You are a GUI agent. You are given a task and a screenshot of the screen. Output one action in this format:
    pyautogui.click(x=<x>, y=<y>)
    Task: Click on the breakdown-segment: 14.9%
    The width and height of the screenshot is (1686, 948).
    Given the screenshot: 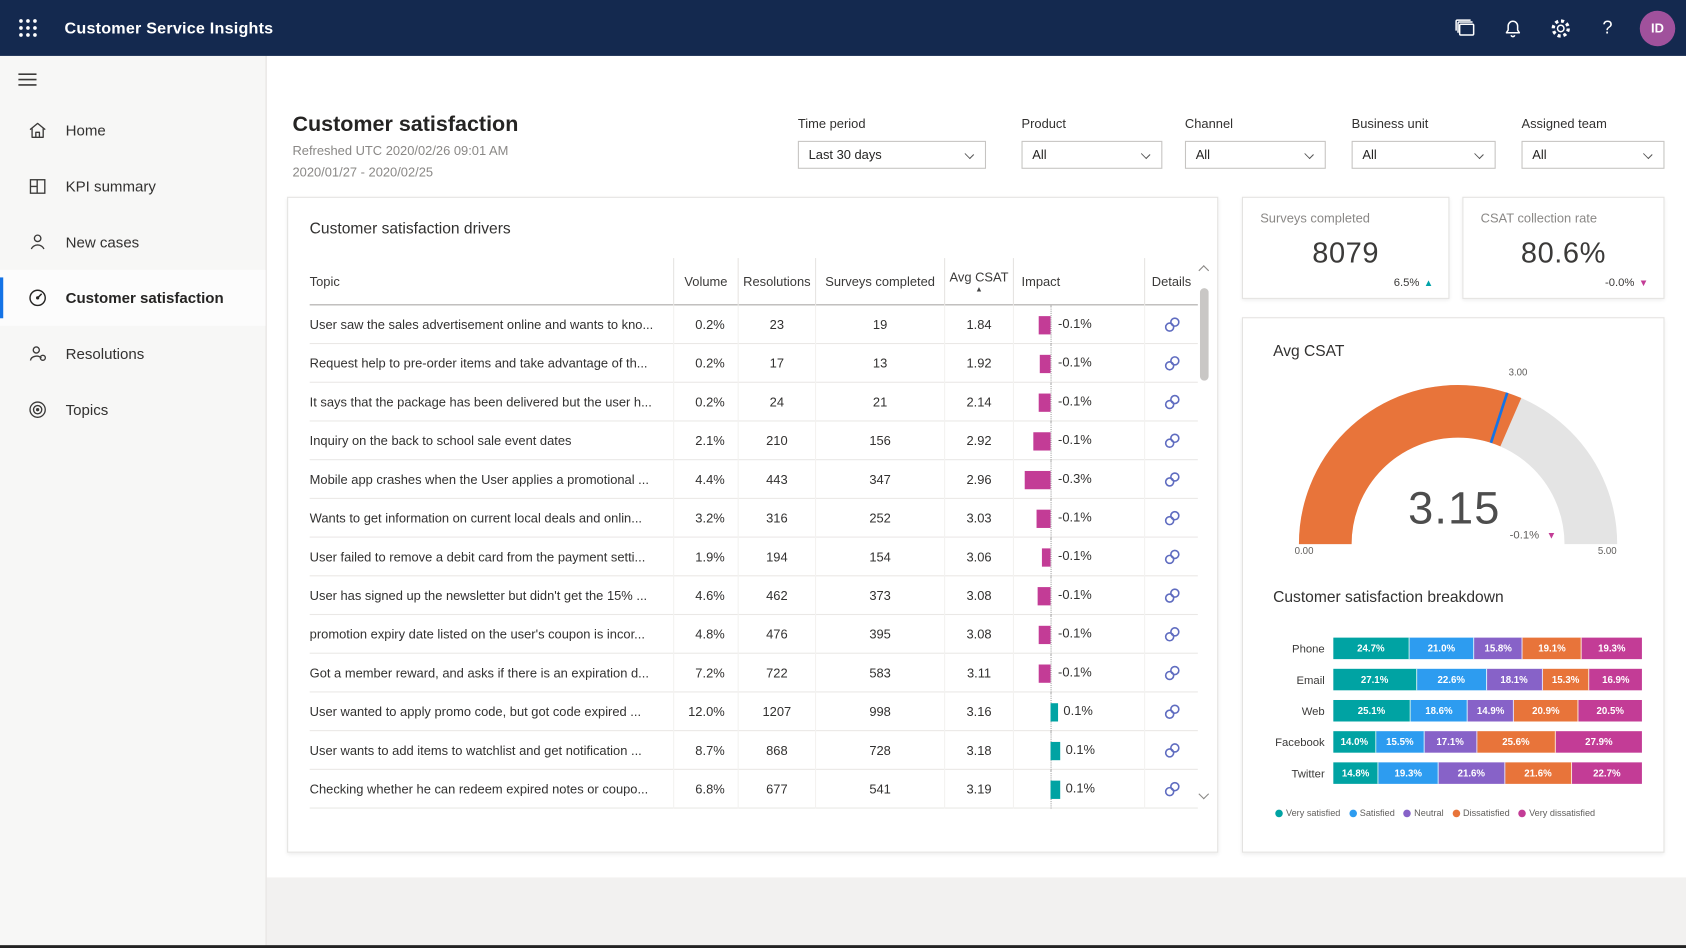 What is the action you would take?
    pyautogui.click(x=1491, y=710)
    